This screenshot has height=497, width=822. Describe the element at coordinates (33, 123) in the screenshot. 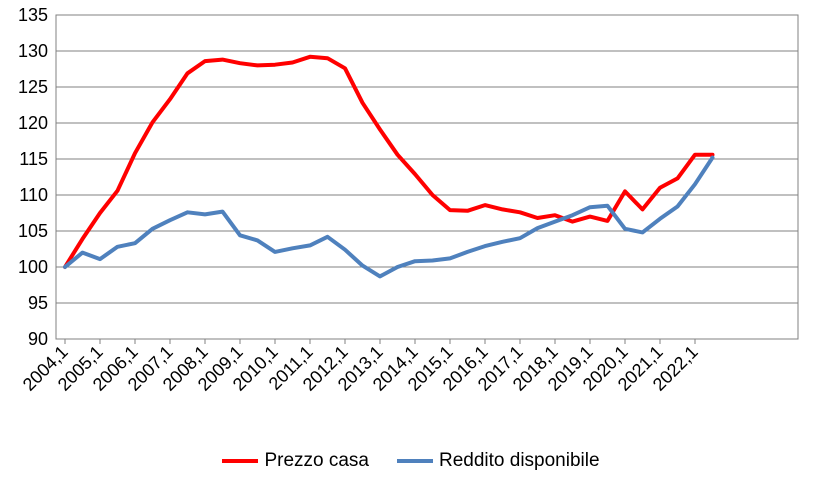

I see `y-tick-label-120: 120` at that location.